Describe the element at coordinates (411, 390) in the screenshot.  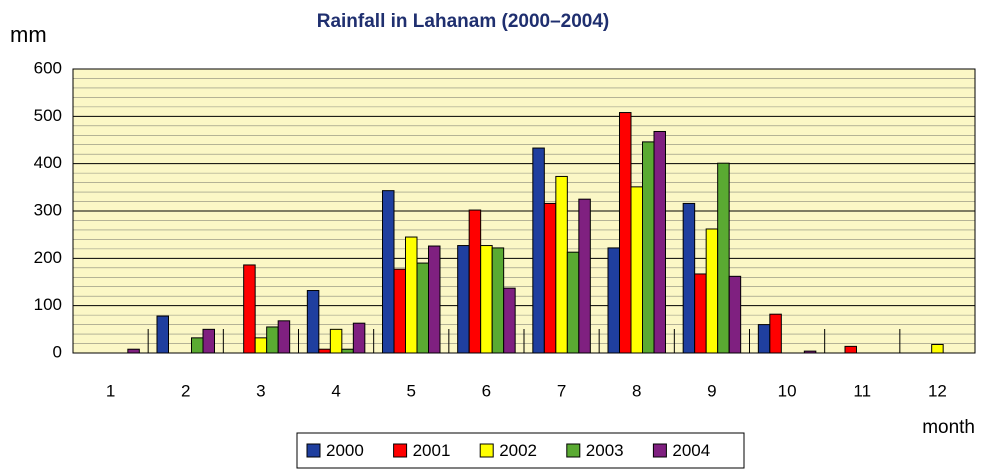
I see `x-tick-label: 5` at that location.